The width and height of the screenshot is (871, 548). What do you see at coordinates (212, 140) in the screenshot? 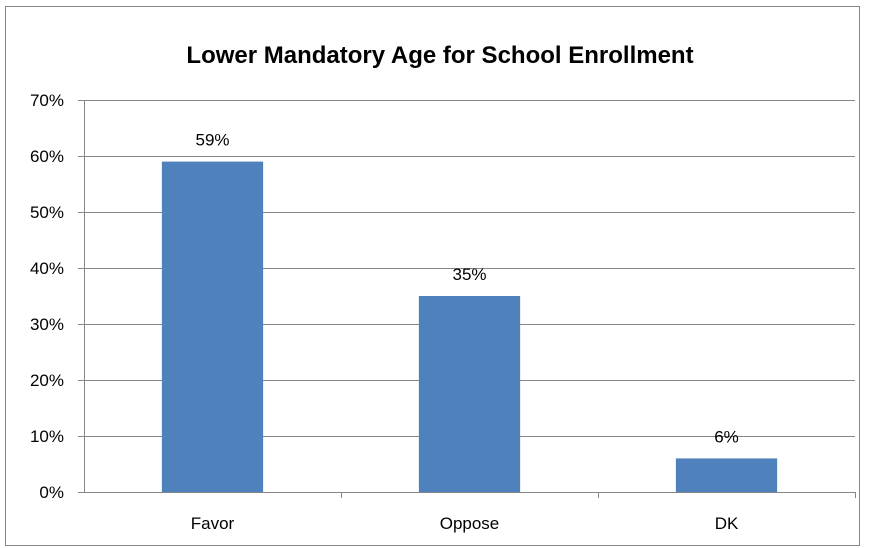
I see `data-label: 59%` at bounding box center [212, 140].